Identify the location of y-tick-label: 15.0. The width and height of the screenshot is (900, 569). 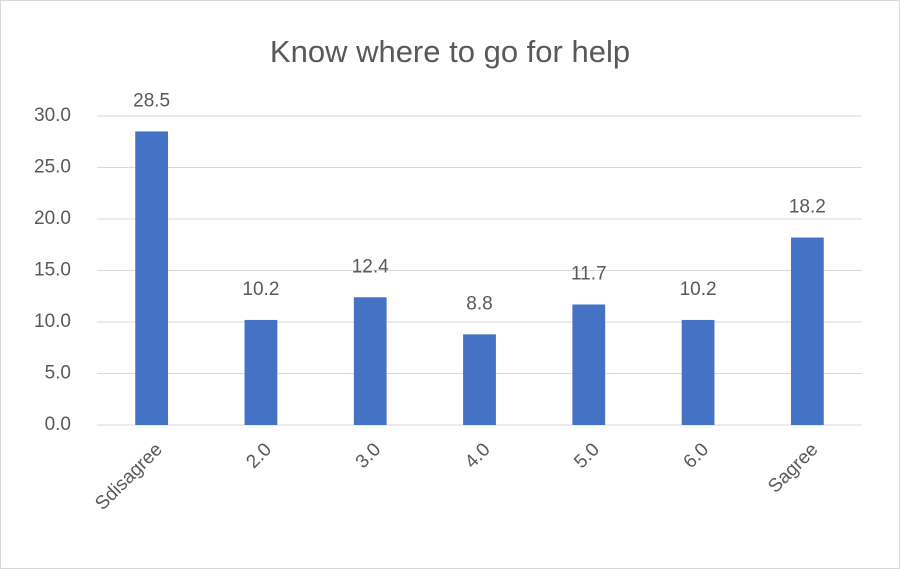
(52, 270).